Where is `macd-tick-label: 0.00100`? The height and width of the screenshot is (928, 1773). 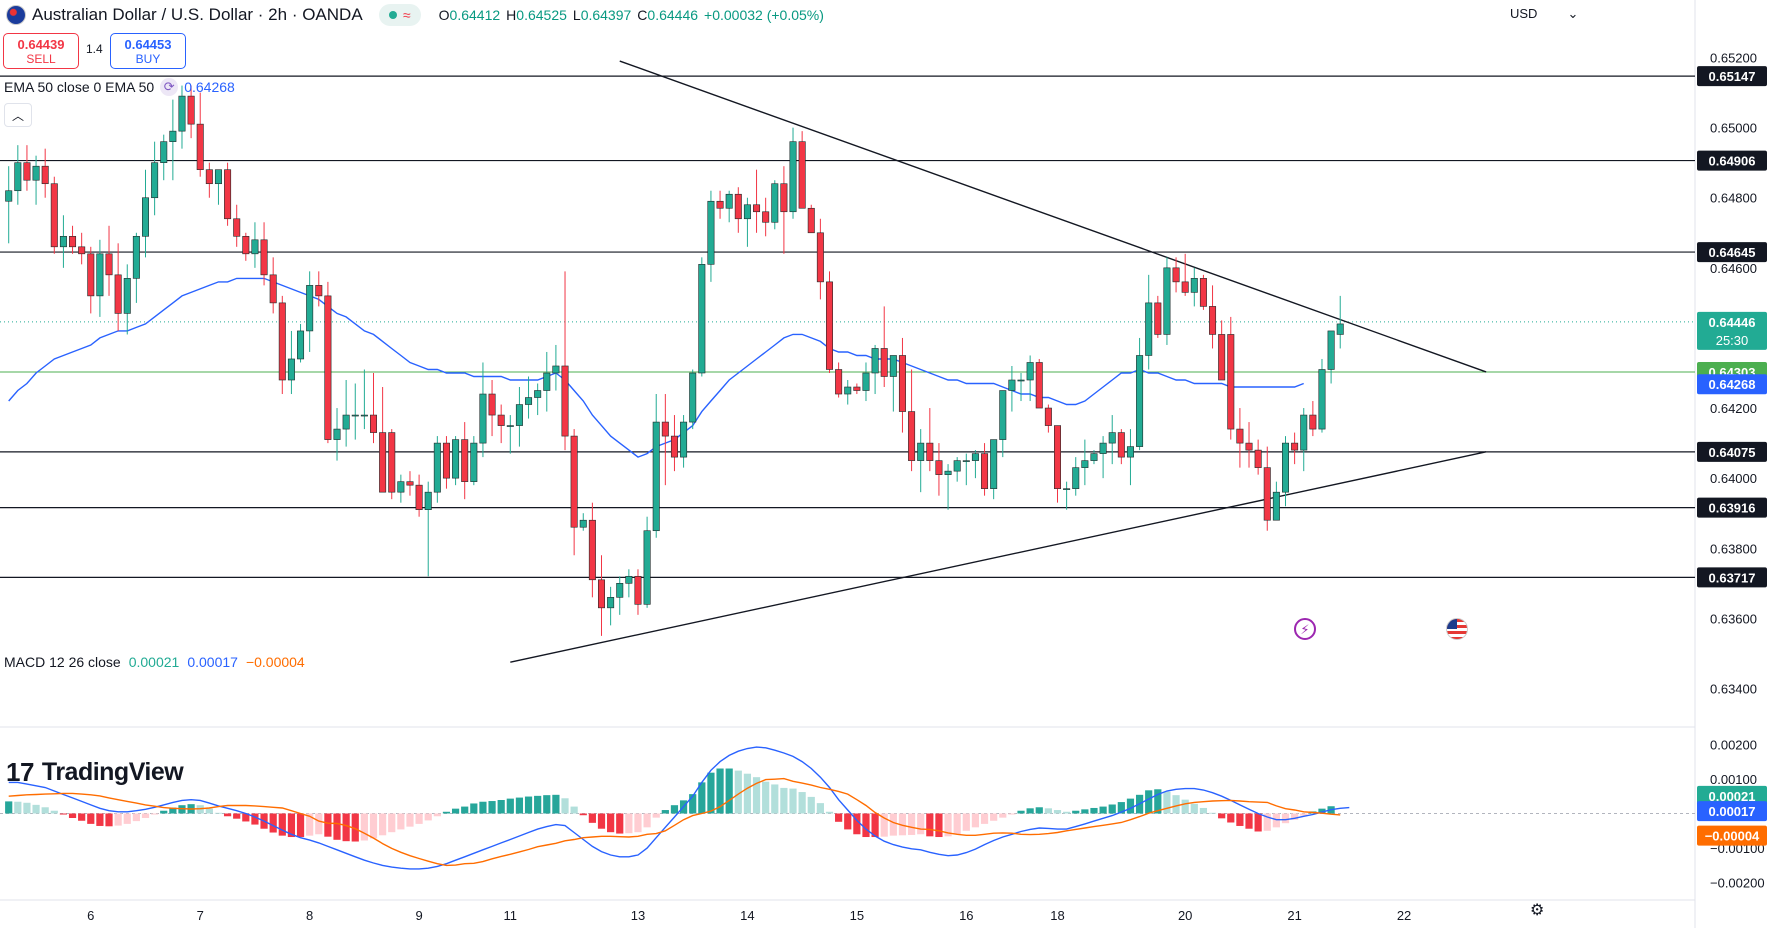
macd-tick-label: 0.00100 is located at coordinates (1733, 779).